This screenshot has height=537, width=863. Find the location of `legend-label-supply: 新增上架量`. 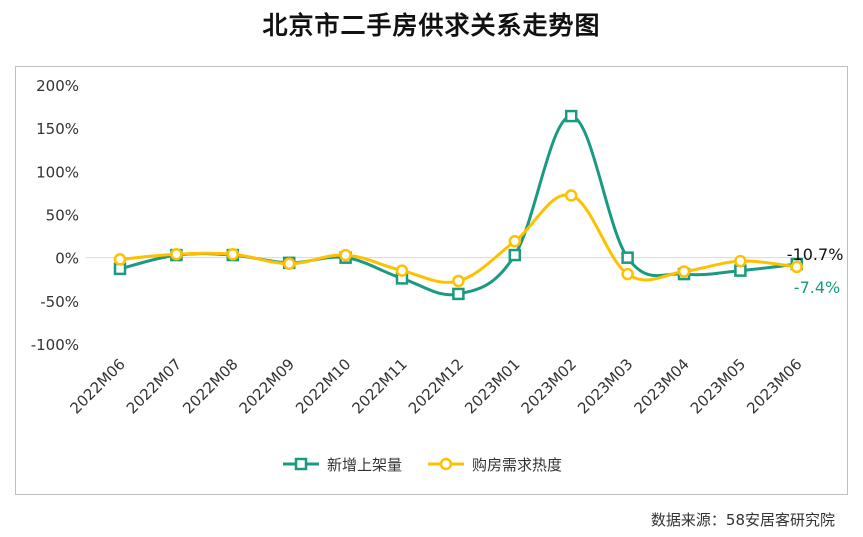

legend-label-supply: 新增上架量 is located at coordinates (364, 465).